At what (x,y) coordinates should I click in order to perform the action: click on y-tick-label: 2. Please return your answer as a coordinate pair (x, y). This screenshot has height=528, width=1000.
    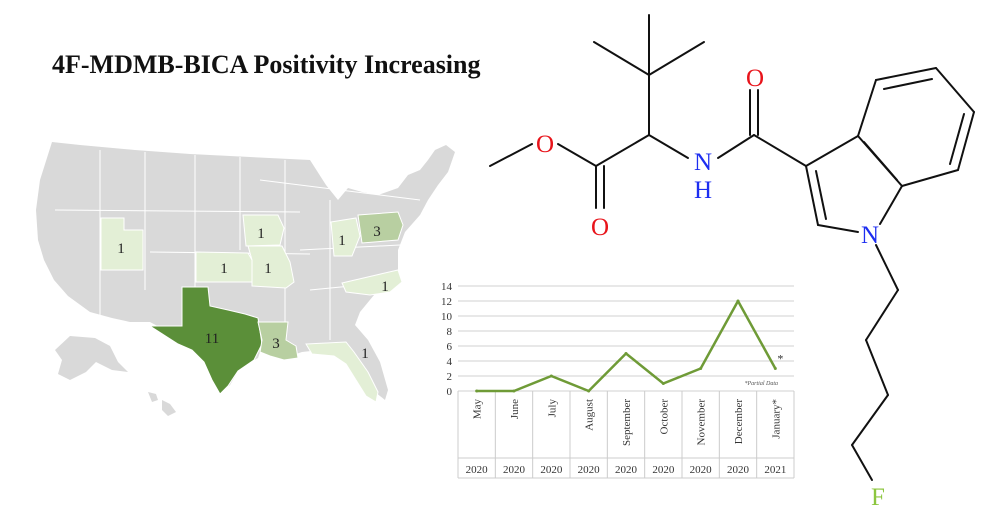
    Looking at the image, I should click on (450, 377).